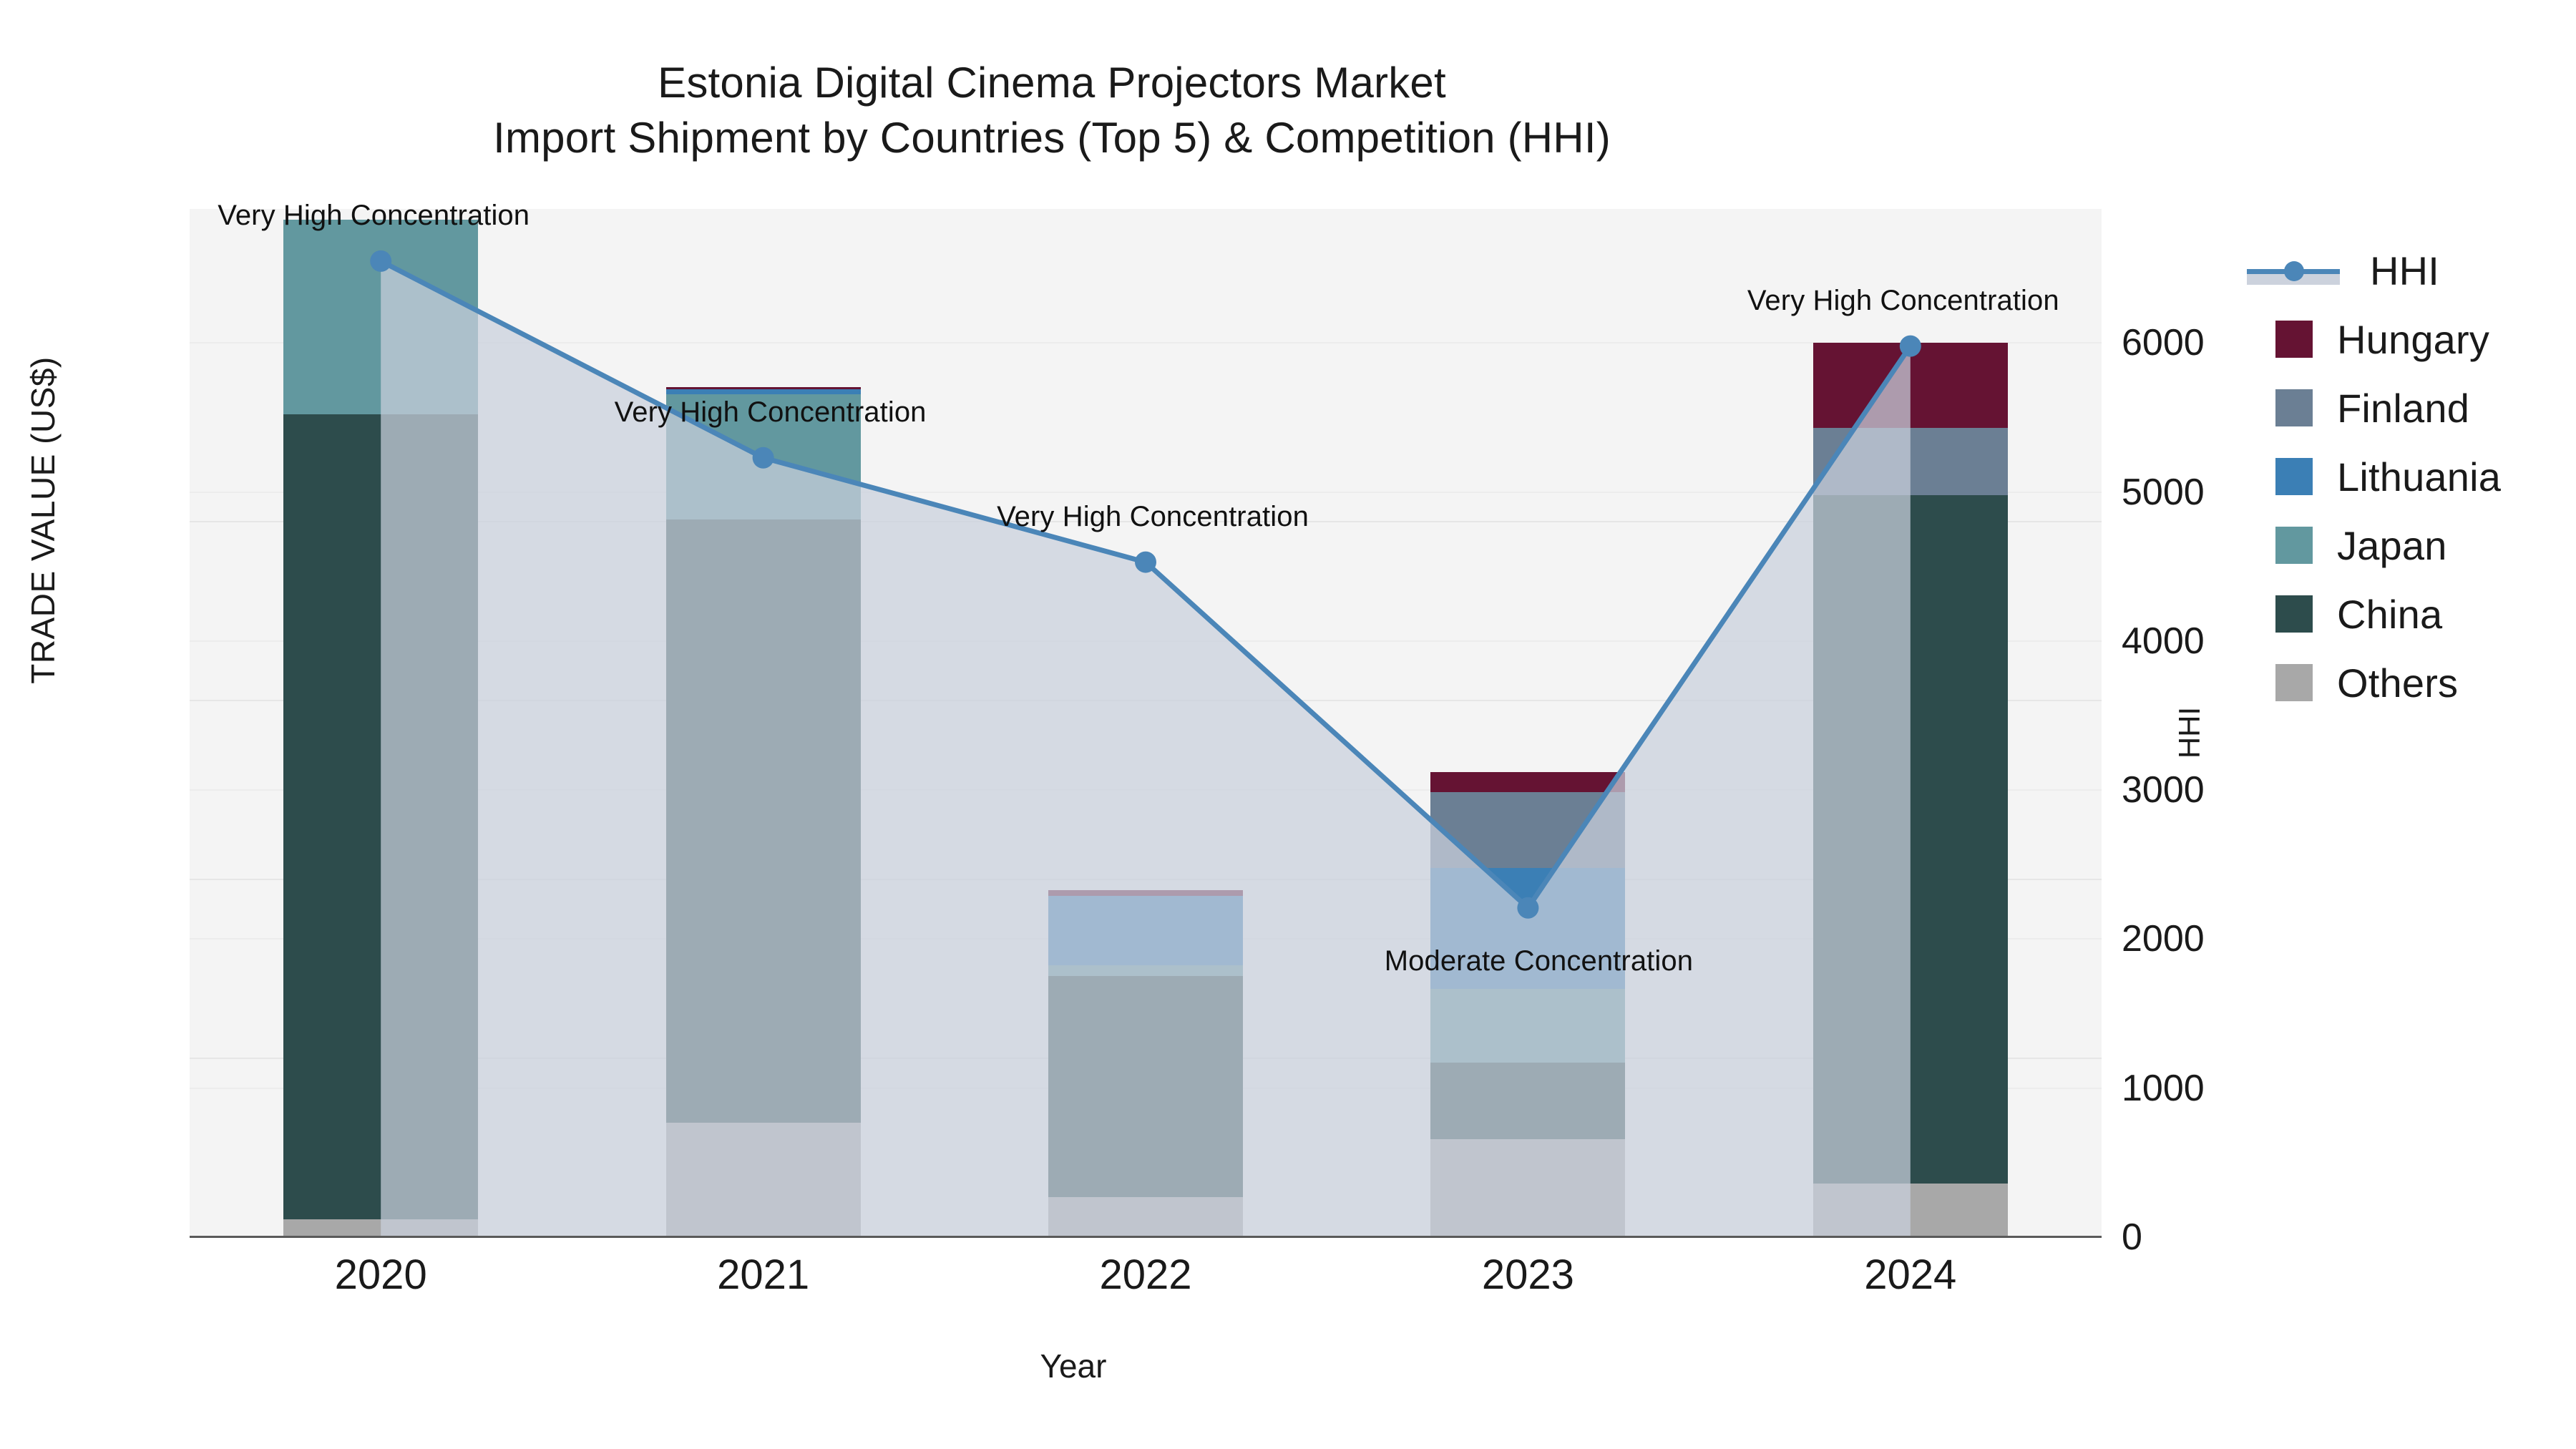  What do you see at coordinates (2163, 343) in the screenshot?
I see `y-tick-right: 6000` at bounding box center [2163, 343].